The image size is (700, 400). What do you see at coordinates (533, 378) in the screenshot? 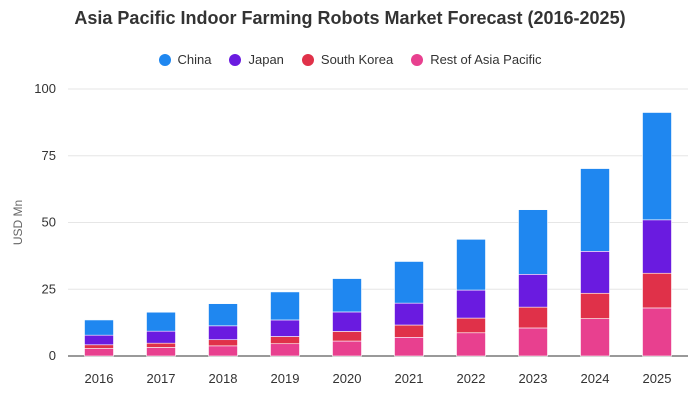
I see `x-tick-label: 2023` at bounding box center [533, 378].